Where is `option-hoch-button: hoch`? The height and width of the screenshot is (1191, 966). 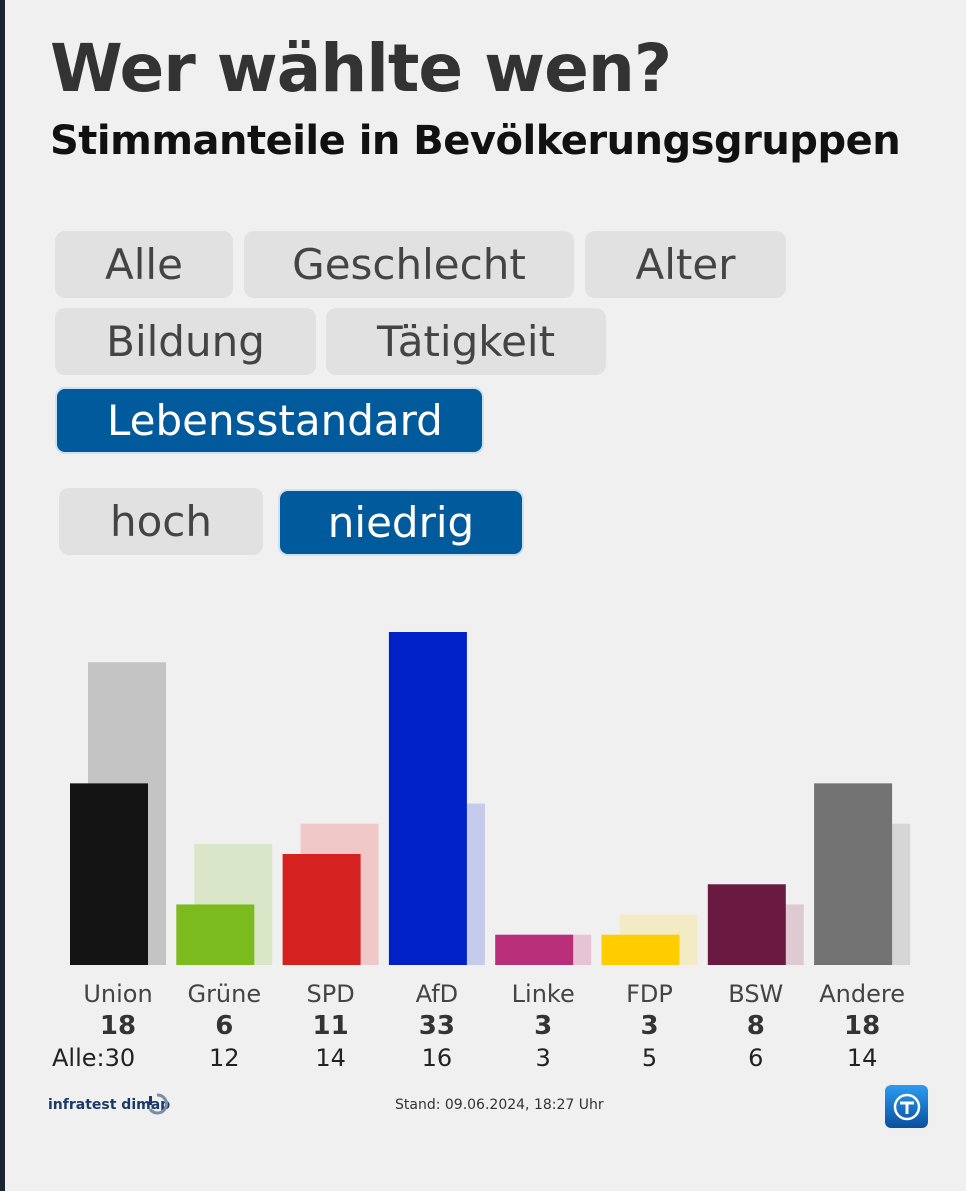
option-hoch-button: hoch is located at coordinates (161, 521).